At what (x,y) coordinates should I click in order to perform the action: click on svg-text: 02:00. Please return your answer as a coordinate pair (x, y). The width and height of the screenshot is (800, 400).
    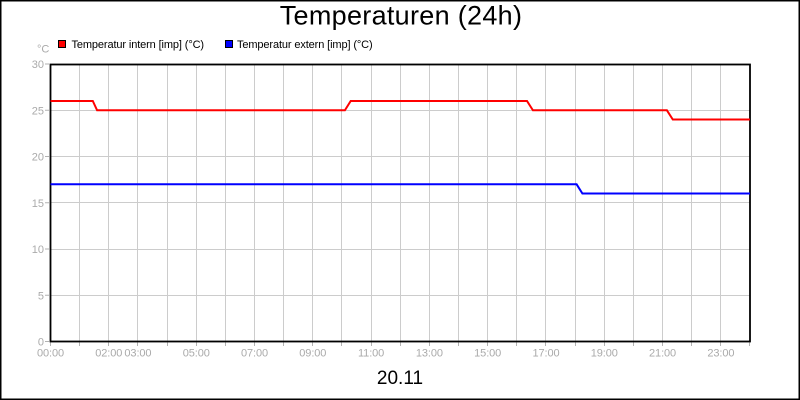
    Looking at the image, I should click on (108, 354).